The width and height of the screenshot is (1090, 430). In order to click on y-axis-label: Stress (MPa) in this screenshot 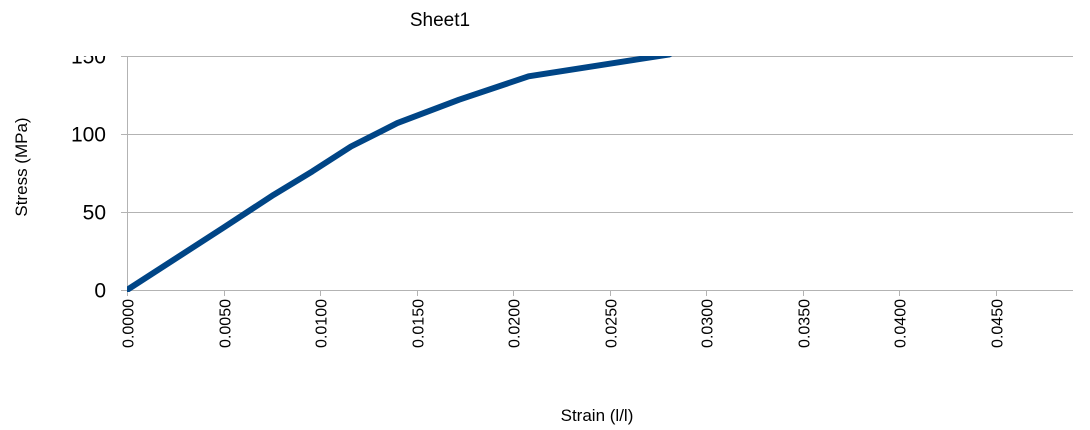, I will do `click(21, 166)`.